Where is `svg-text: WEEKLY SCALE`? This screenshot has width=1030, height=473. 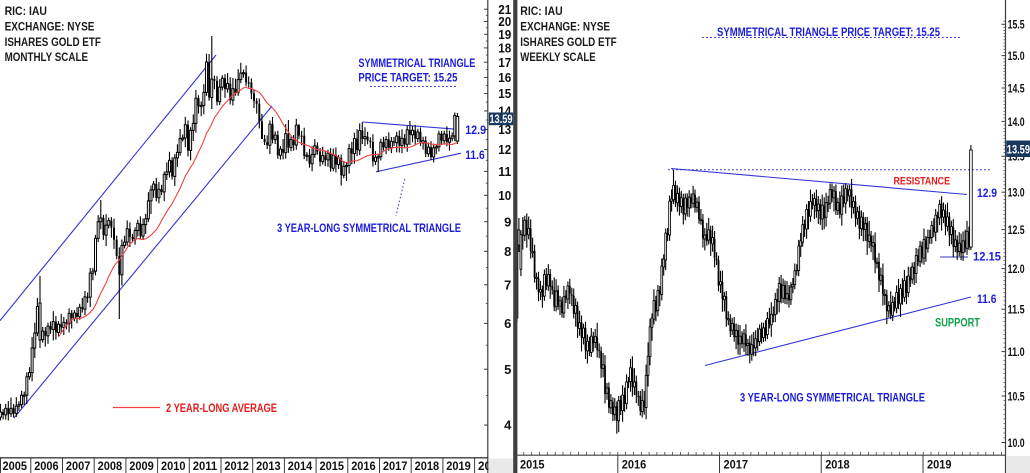
svg-text: WEEKLY SCALE is located at coordinates (557, 57).